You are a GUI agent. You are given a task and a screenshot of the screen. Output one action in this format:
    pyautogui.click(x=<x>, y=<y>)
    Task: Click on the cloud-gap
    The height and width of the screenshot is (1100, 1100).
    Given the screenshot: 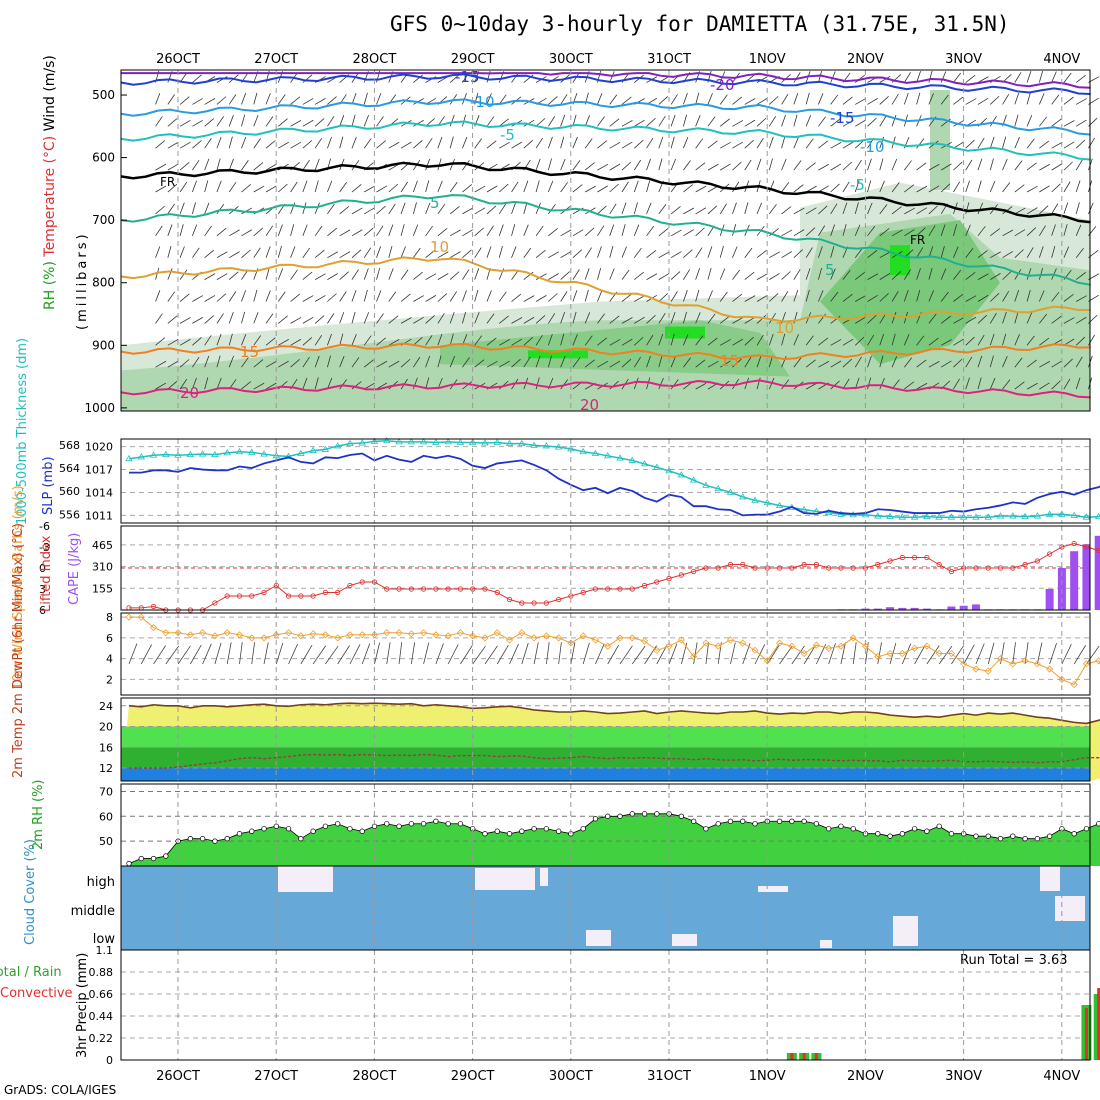 What is the action you would take?
    pyautogui.click(x=773, y=889)
    